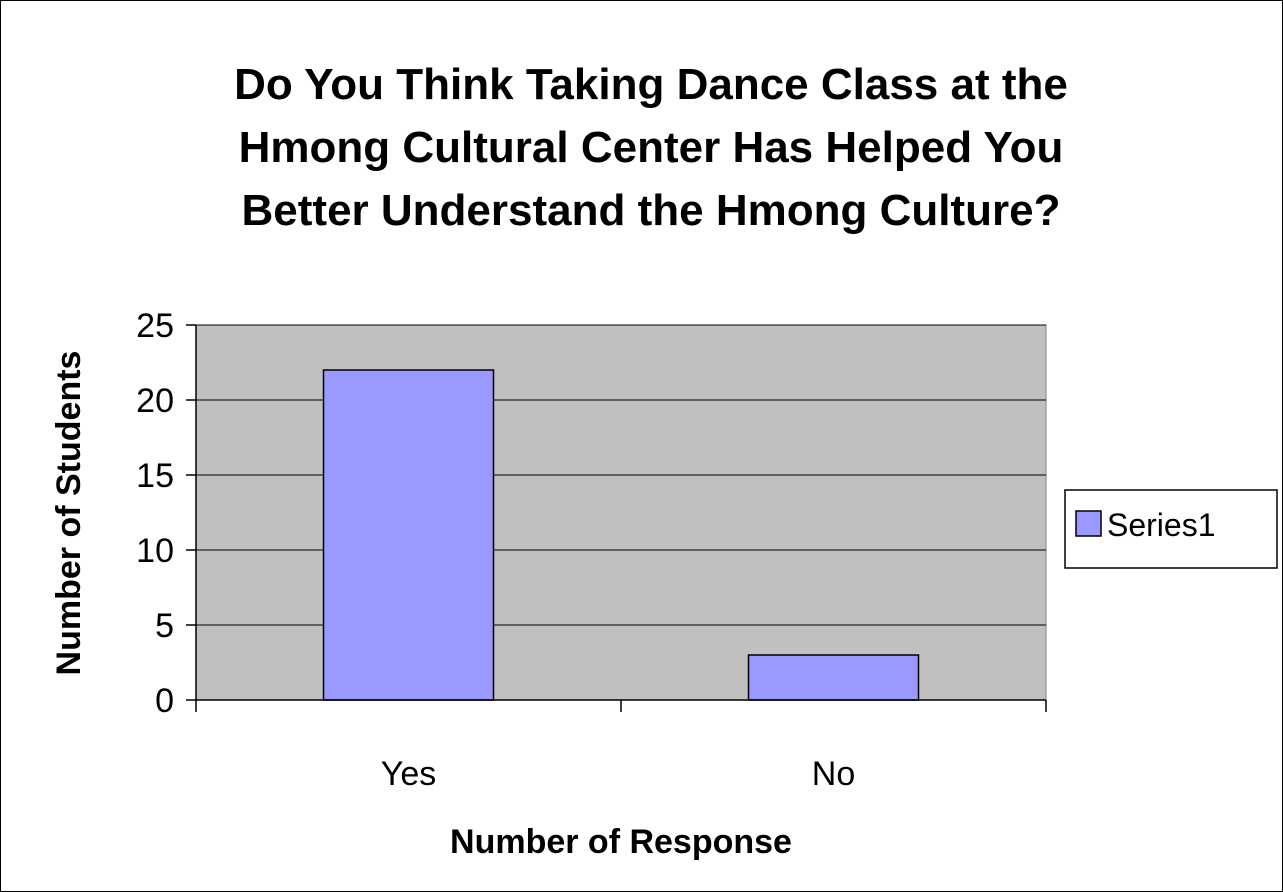 The height and width of the screenshot is (892, 1283). I want to click on y-tick-label-15: 15, so click(155, 476).